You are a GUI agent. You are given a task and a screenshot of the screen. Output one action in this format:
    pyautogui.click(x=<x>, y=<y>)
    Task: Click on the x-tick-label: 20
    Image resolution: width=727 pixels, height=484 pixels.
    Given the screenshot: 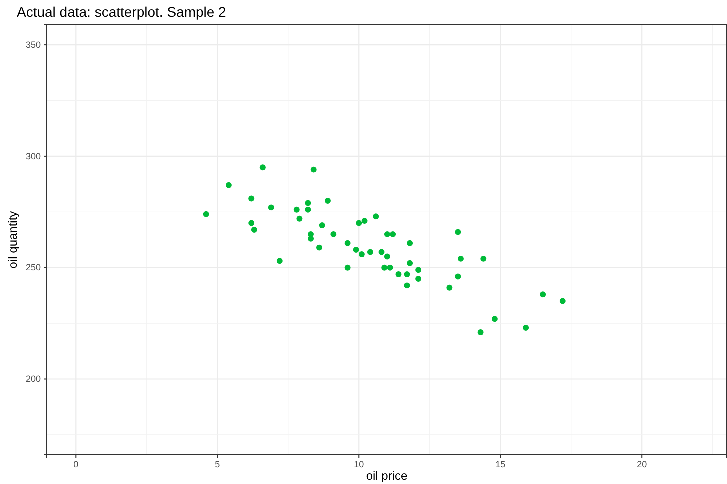 What is the action you would take?
    pyautogui.click(x=642, y=464)
    